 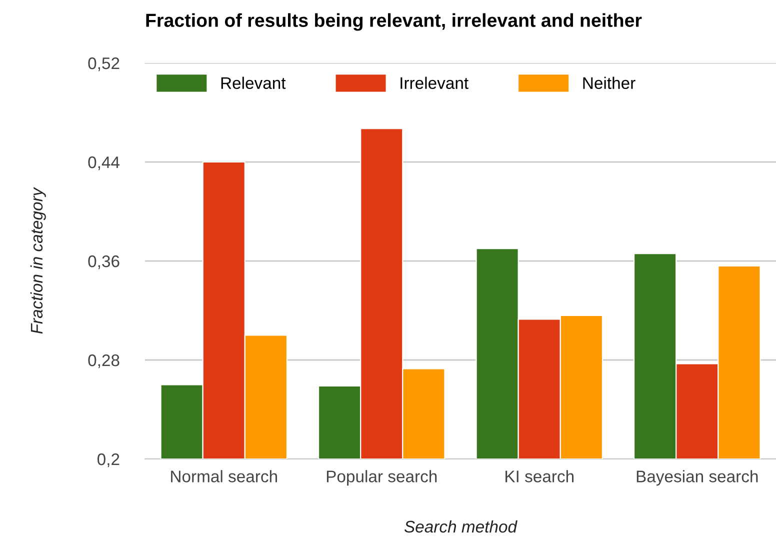 I want to click on x-axis-title: Search method, so click(x=461, y=526).